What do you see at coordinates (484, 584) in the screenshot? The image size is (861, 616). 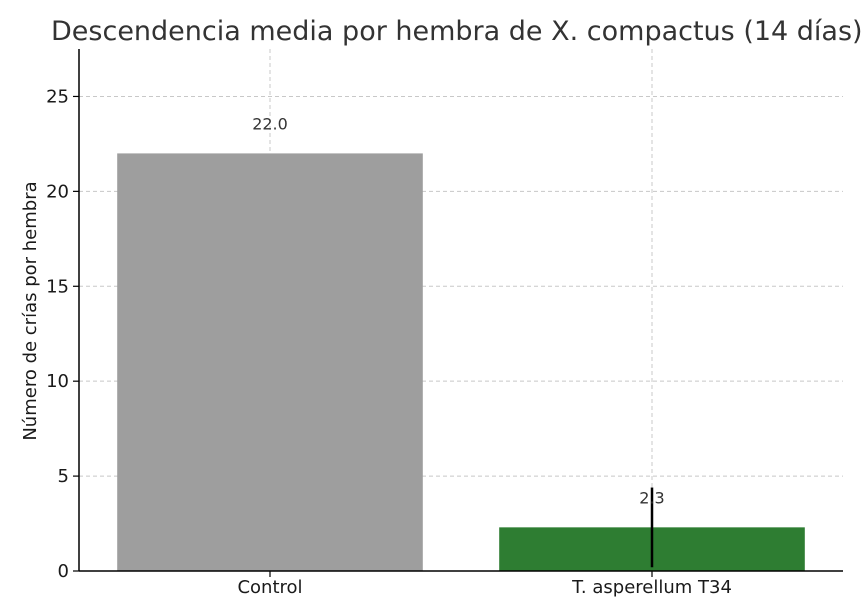 I see `x-ticks: Control T. asperellum T34` at bounding box center [484, 584].